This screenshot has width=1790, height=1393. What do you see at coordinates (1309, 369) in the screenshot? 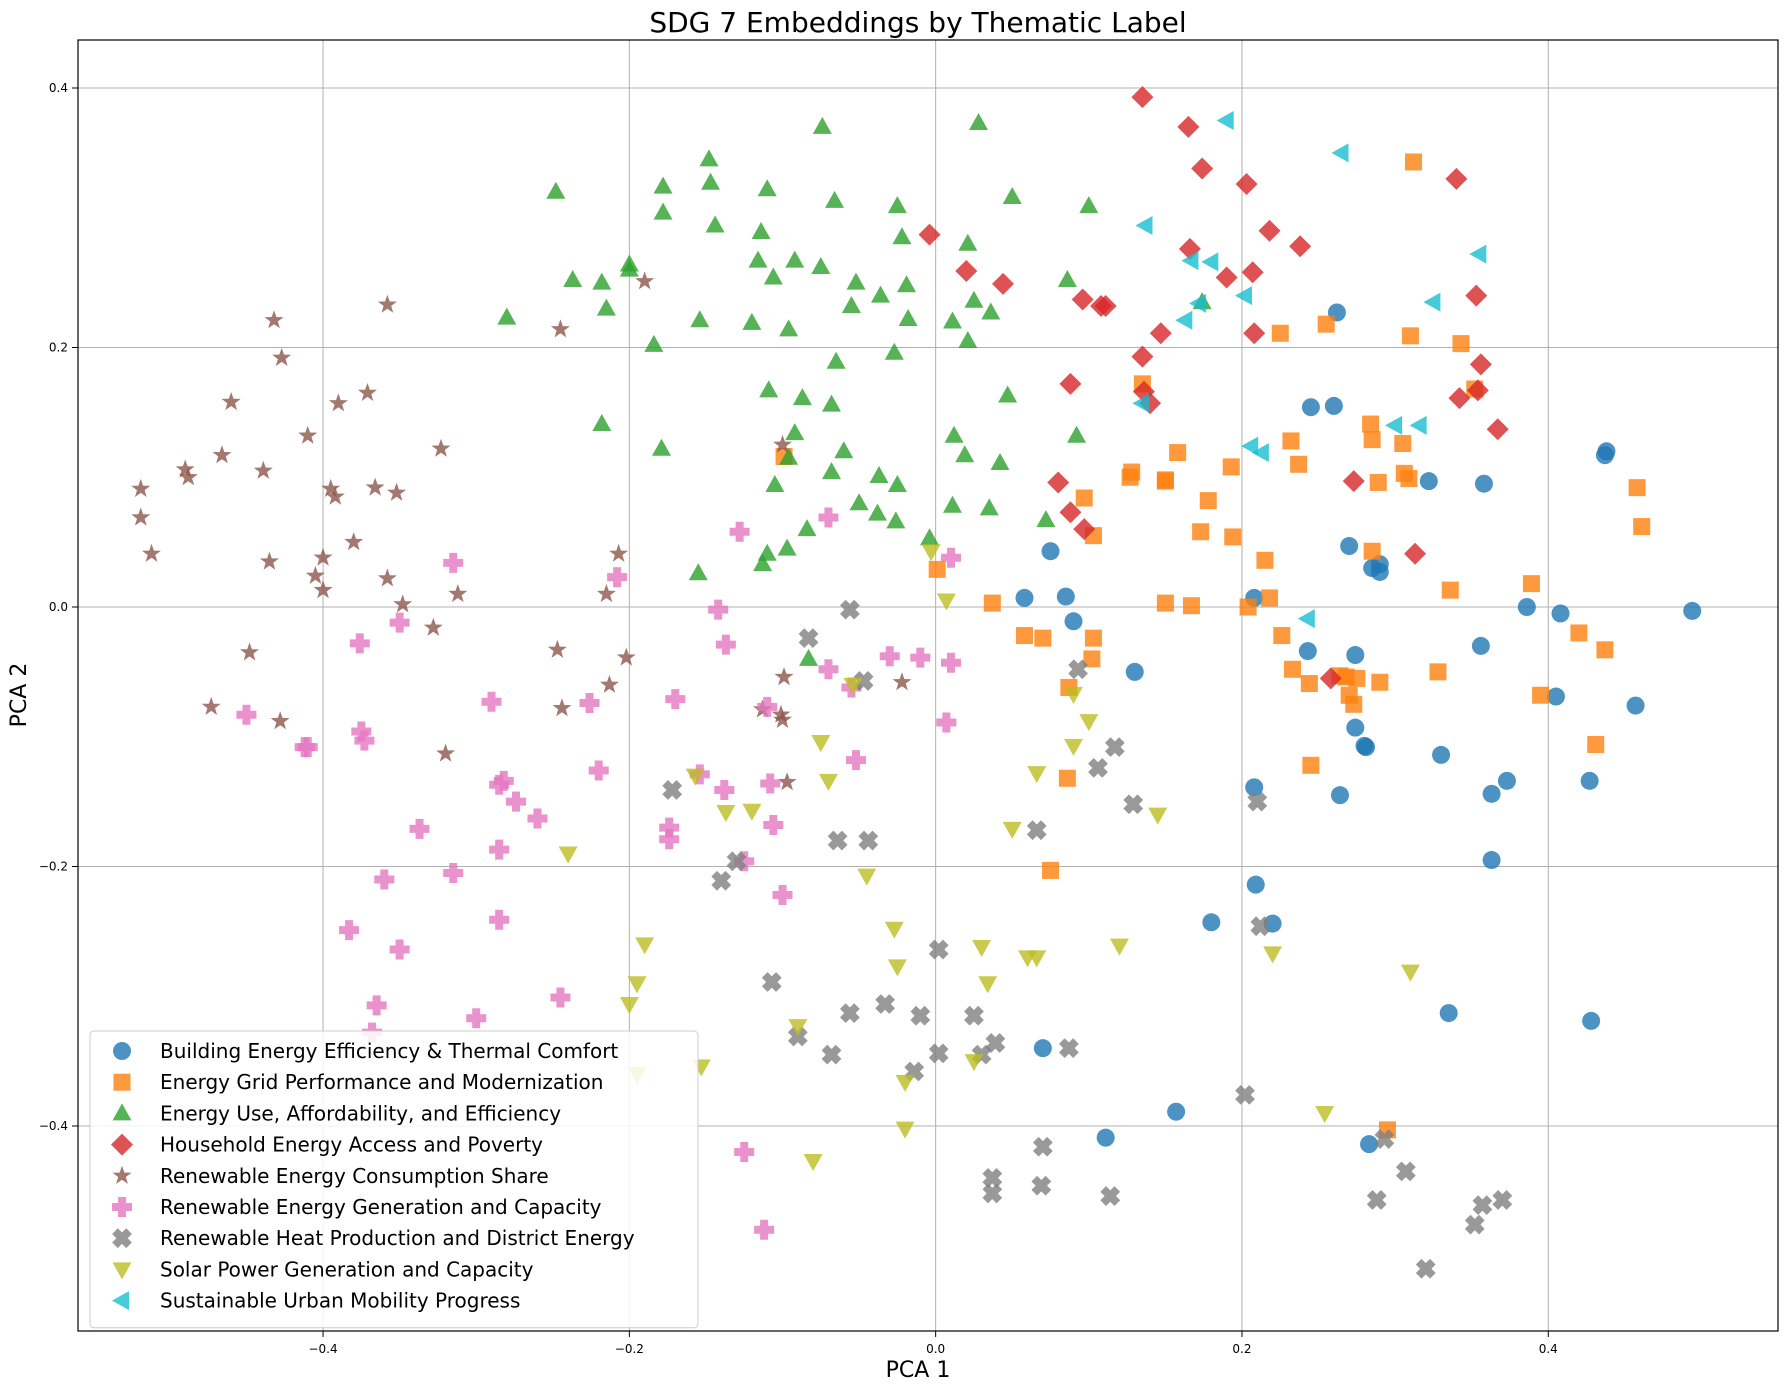
I see `series-group` at bounding box center [1309, 369].